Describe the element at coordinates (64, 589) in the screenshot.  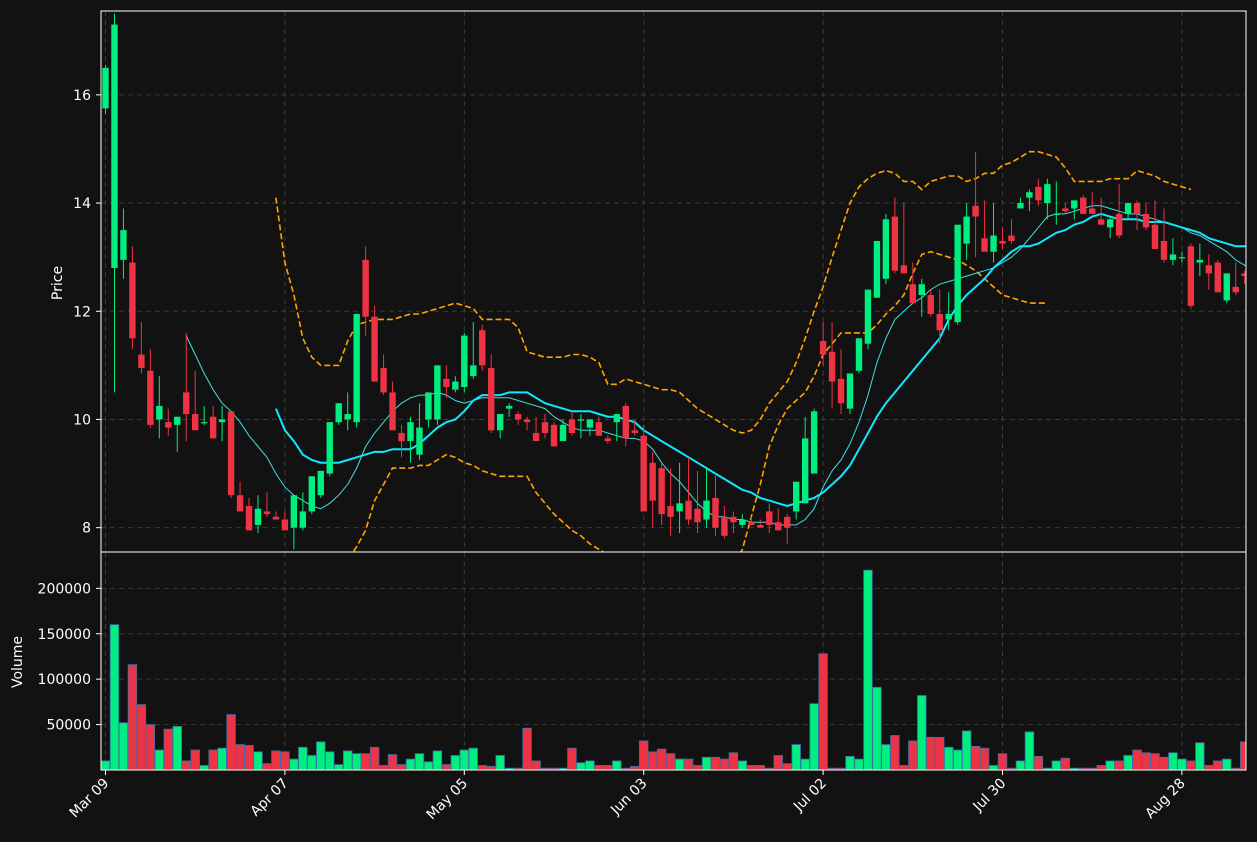
I see `volume-tick-label: 200000` at that location.